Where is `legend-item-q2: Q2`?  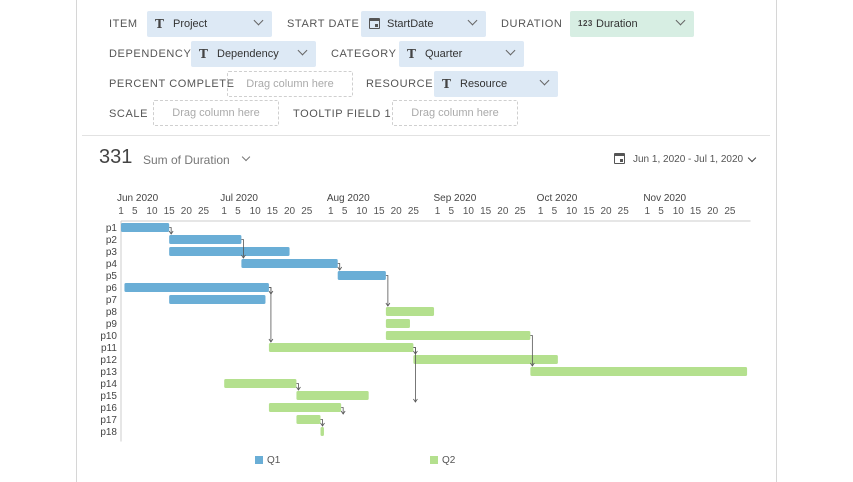
legend-item-q2: Q2 is located at coordinates (442, 460).